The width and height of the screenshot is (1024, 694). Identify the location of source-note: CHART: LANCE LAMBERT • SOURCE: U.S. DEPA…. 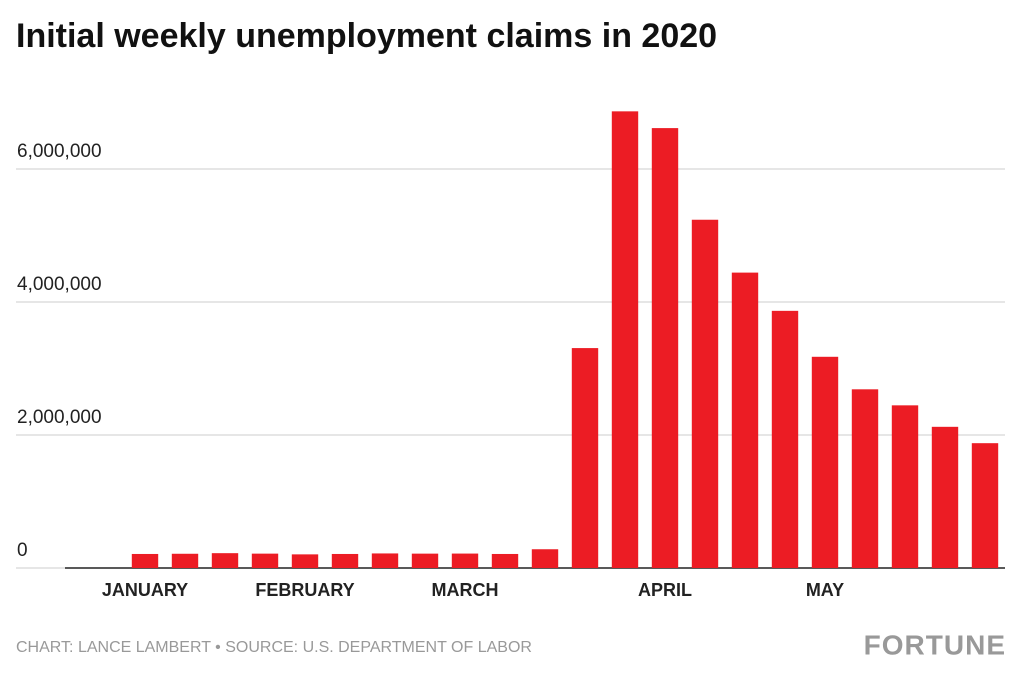
(274, 647).